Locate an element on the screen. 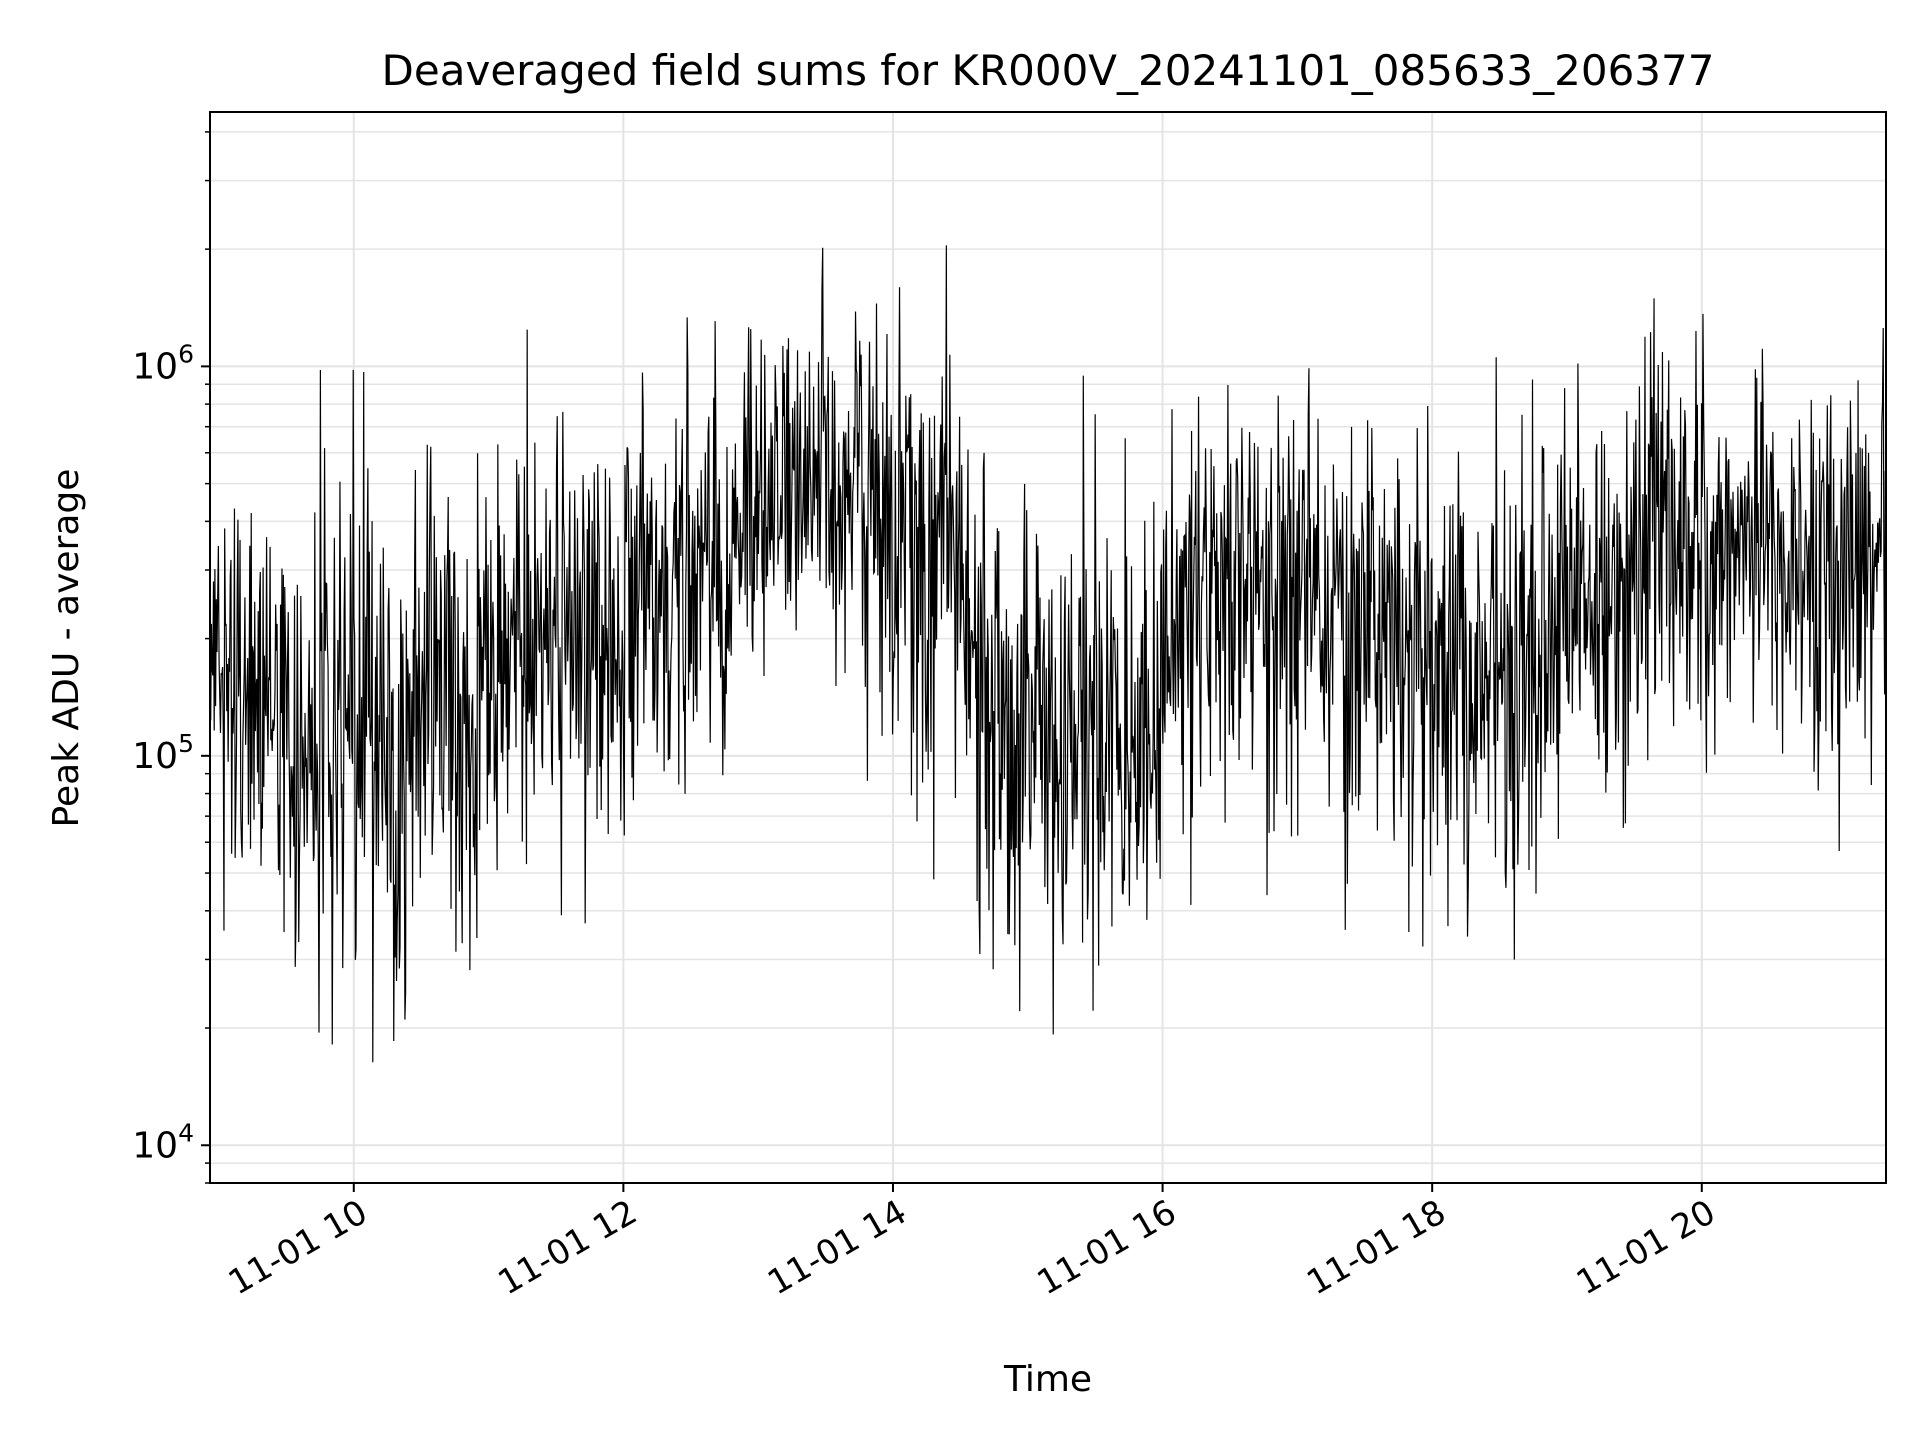  y-tick-label: 10⁴ is located at coordinates (163, 1142).